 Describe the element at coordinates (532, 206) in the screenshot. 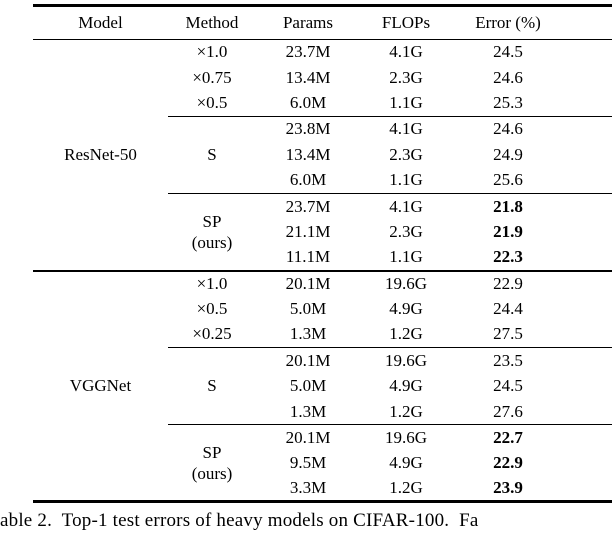

I see `error-cell: 21.8` at that location.